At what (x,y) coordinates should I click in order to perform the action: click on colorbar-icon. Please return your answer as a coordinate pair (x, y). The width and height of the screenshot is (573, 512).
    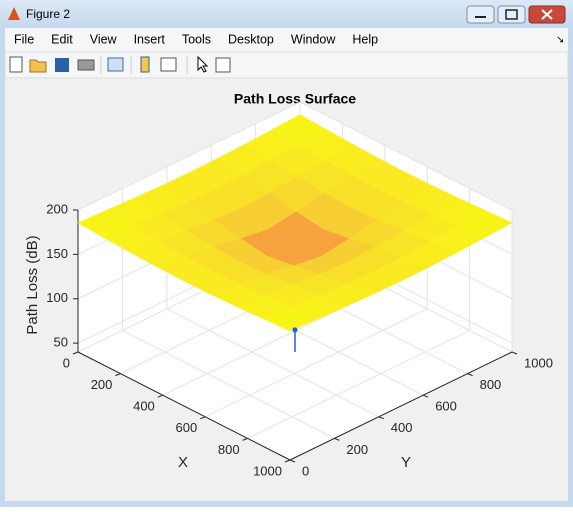
    Looking at the image, I should click on (145, 64).